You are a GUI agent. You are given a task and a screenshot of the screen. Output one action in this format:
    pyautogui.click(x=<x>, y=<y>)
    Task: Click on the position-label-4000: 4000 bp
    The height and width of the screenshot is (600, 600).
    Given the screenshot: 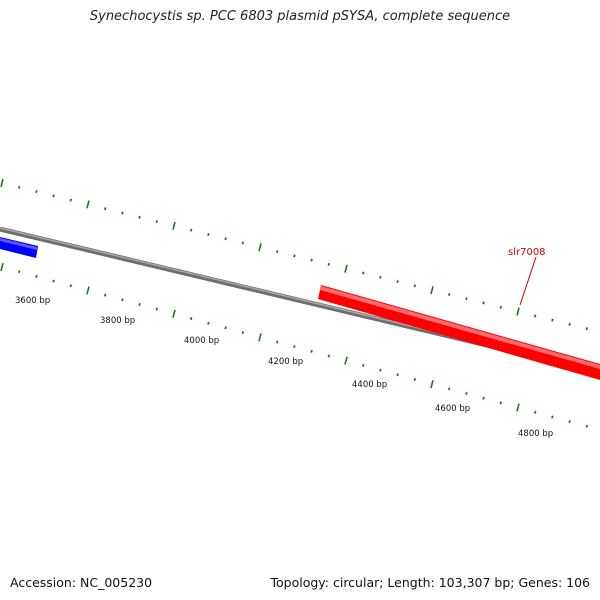 What is the action you would take?
    pyautogui.click(x=201, y=341)
    